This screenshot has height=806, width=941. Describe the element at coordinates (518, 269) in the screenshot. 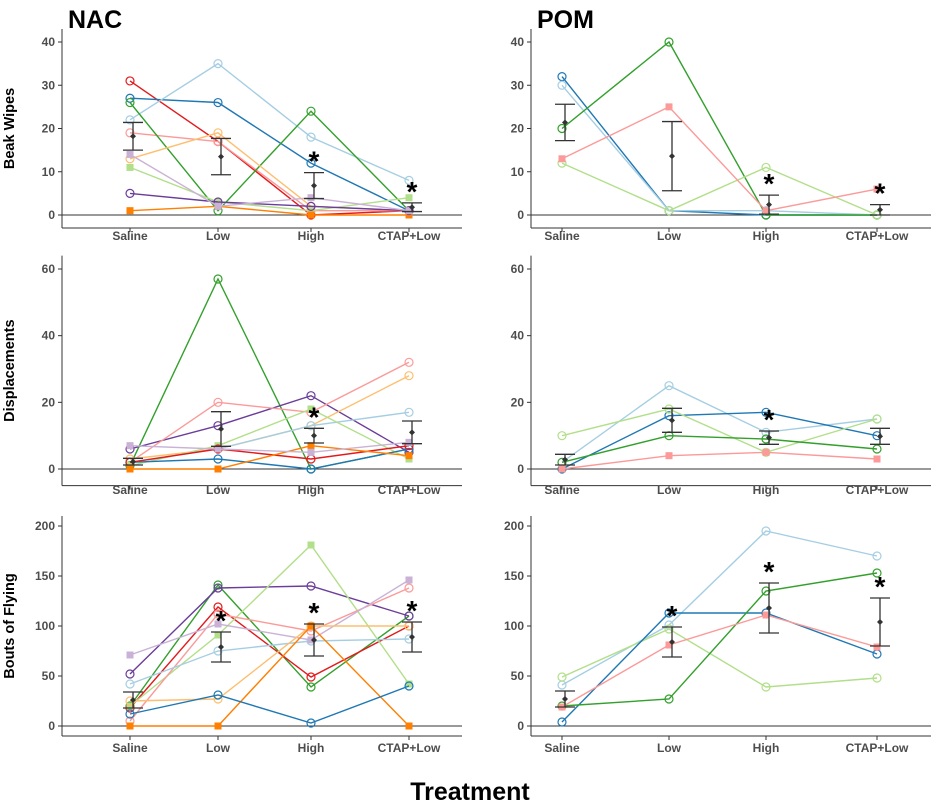

I see `y-tick-label: 60` at that location.